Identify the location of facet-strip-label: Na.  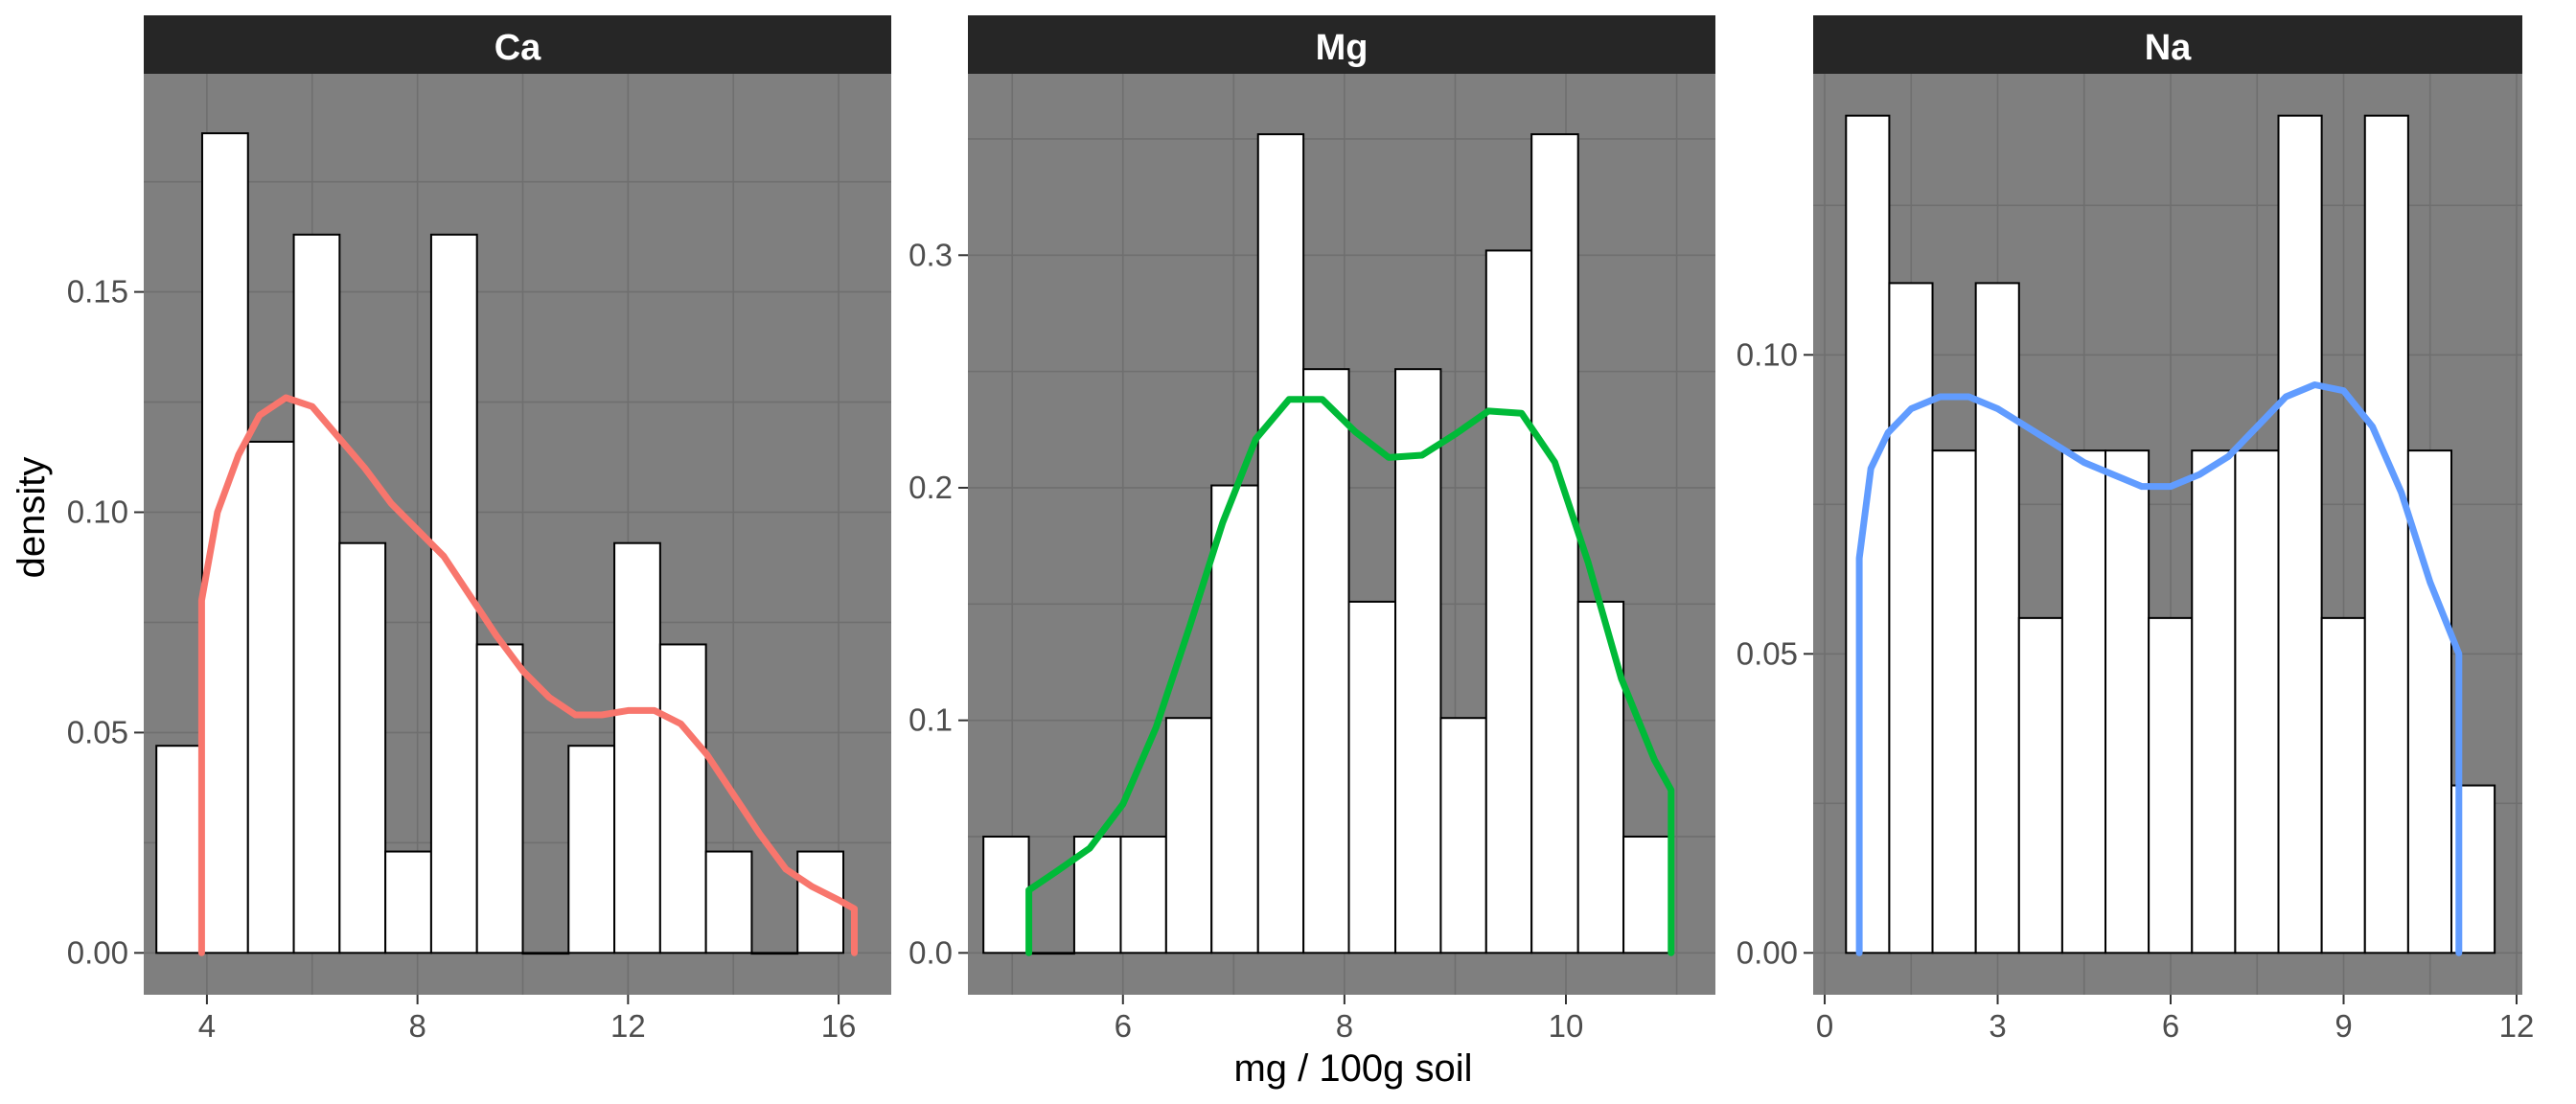
(2168, 48).